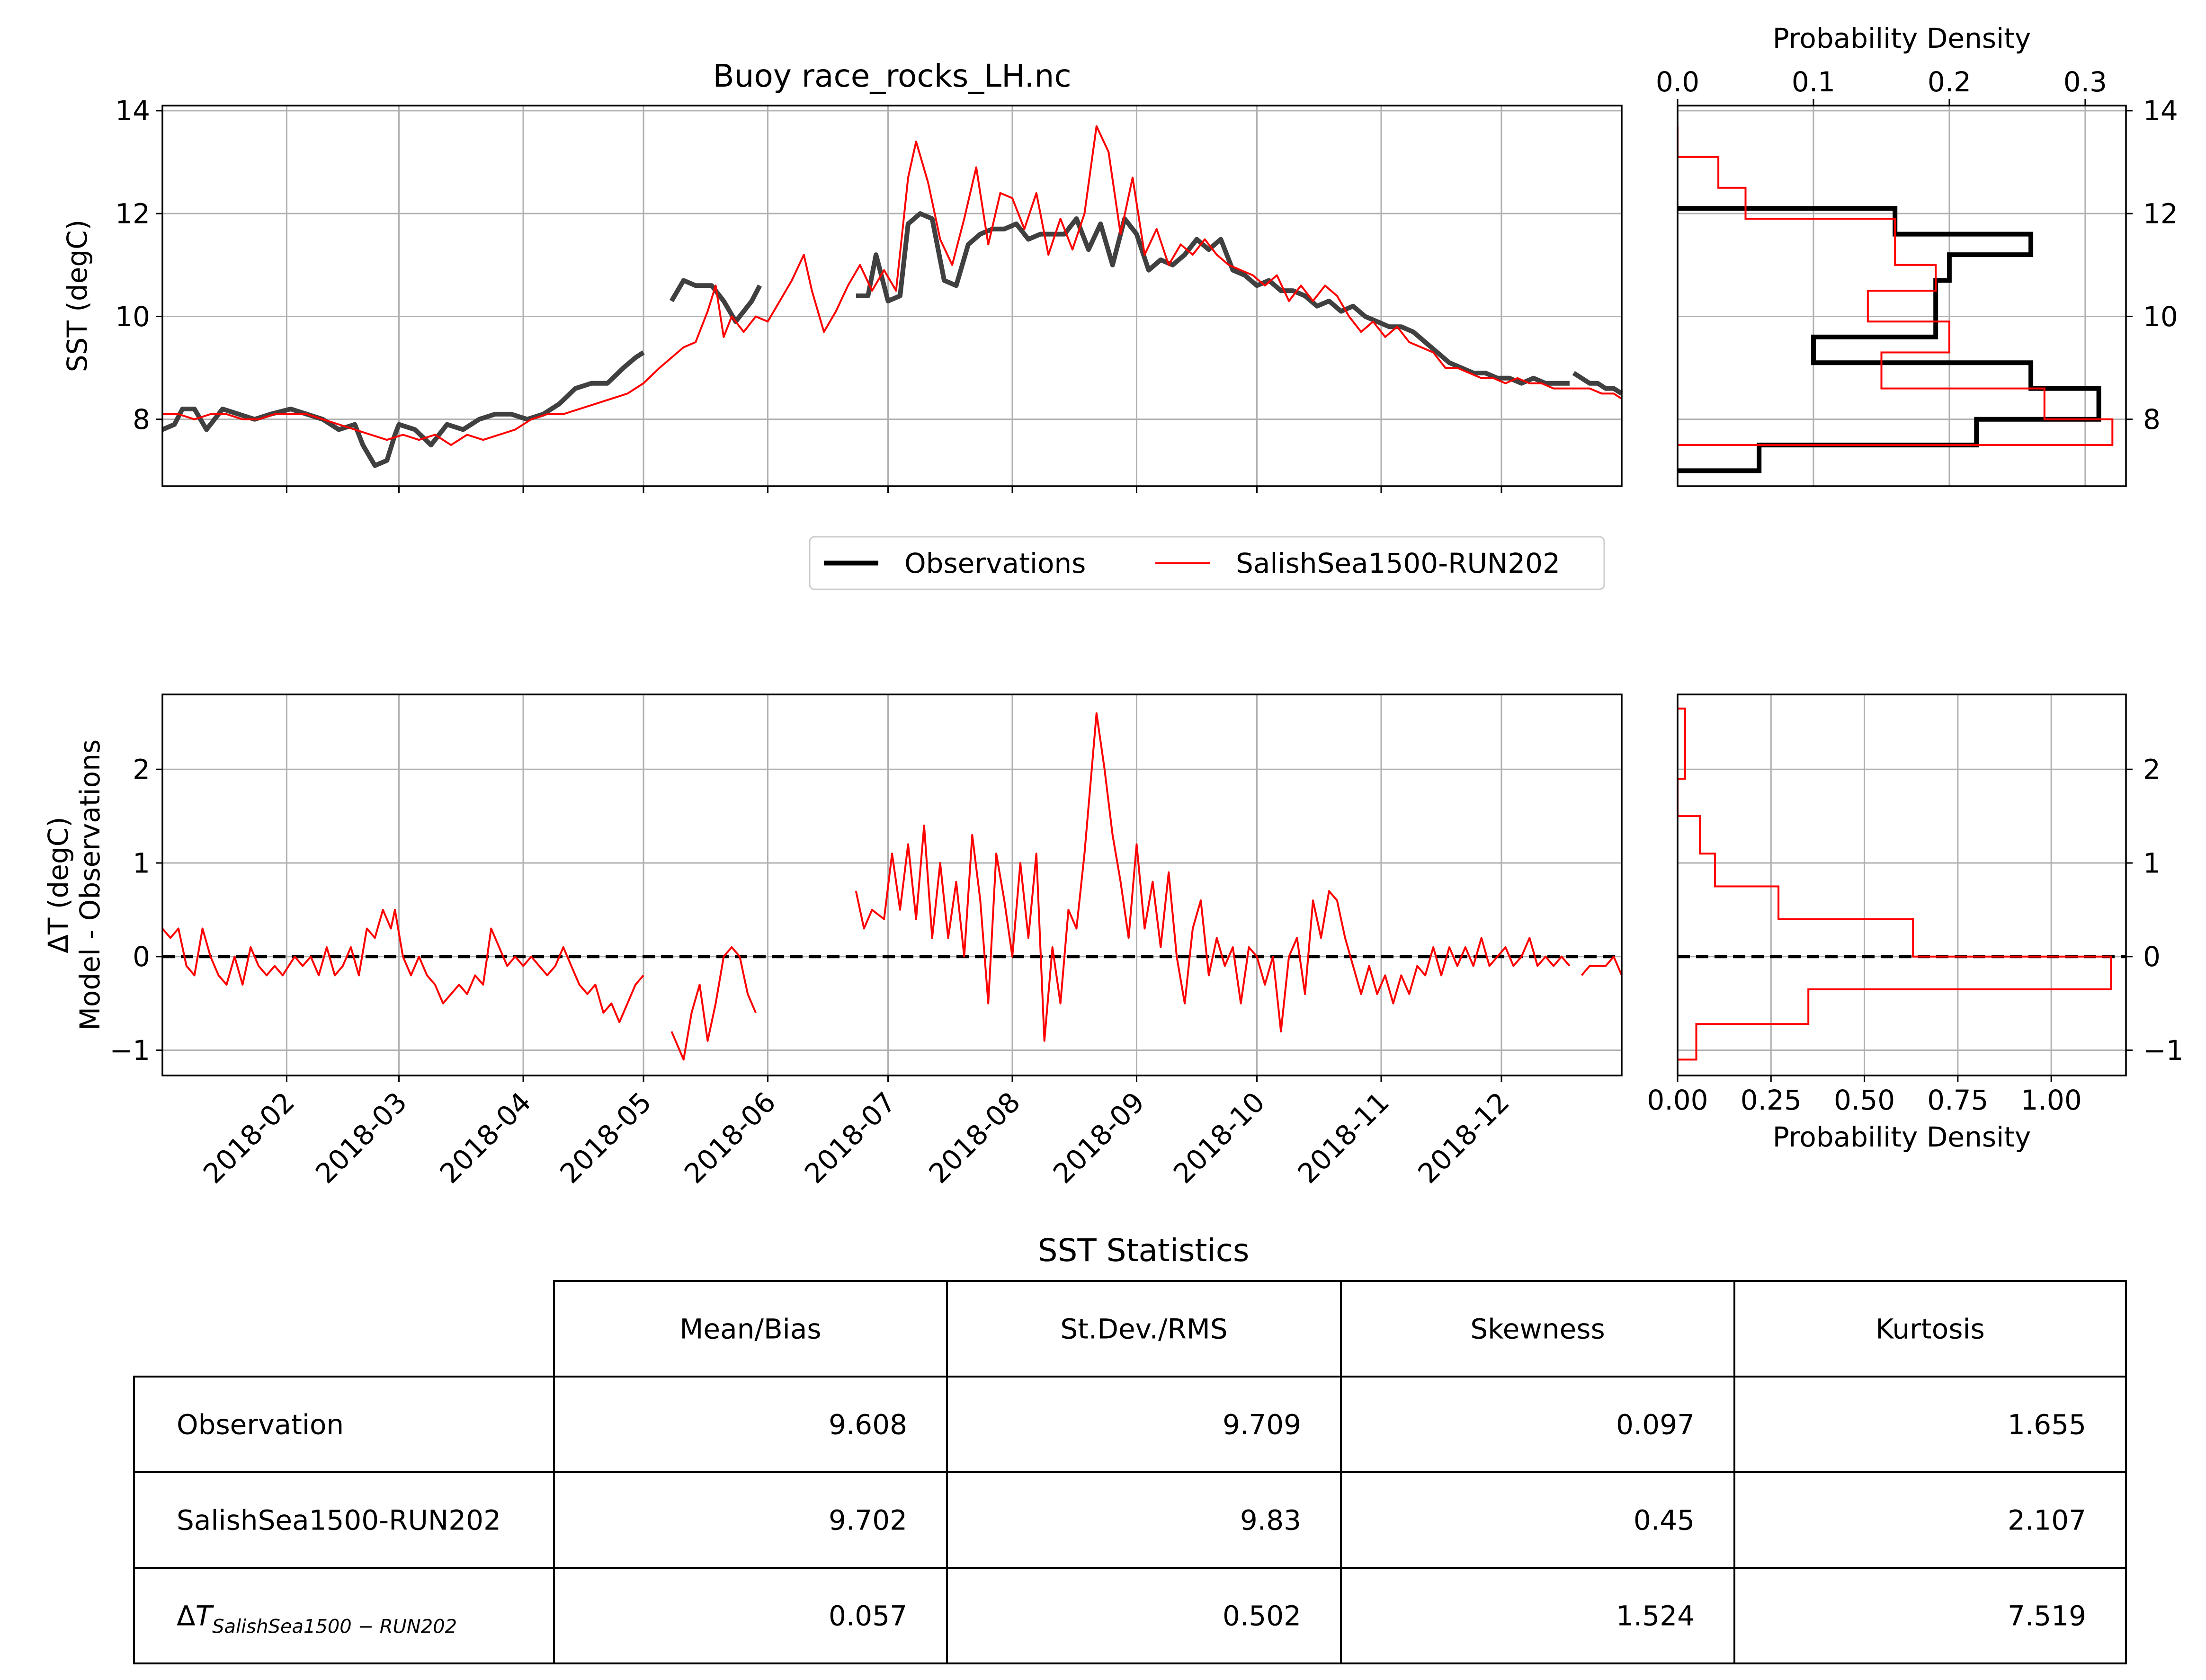  I want to click on table-column-header: St.Dev./RMS, so click(1143, 1329).